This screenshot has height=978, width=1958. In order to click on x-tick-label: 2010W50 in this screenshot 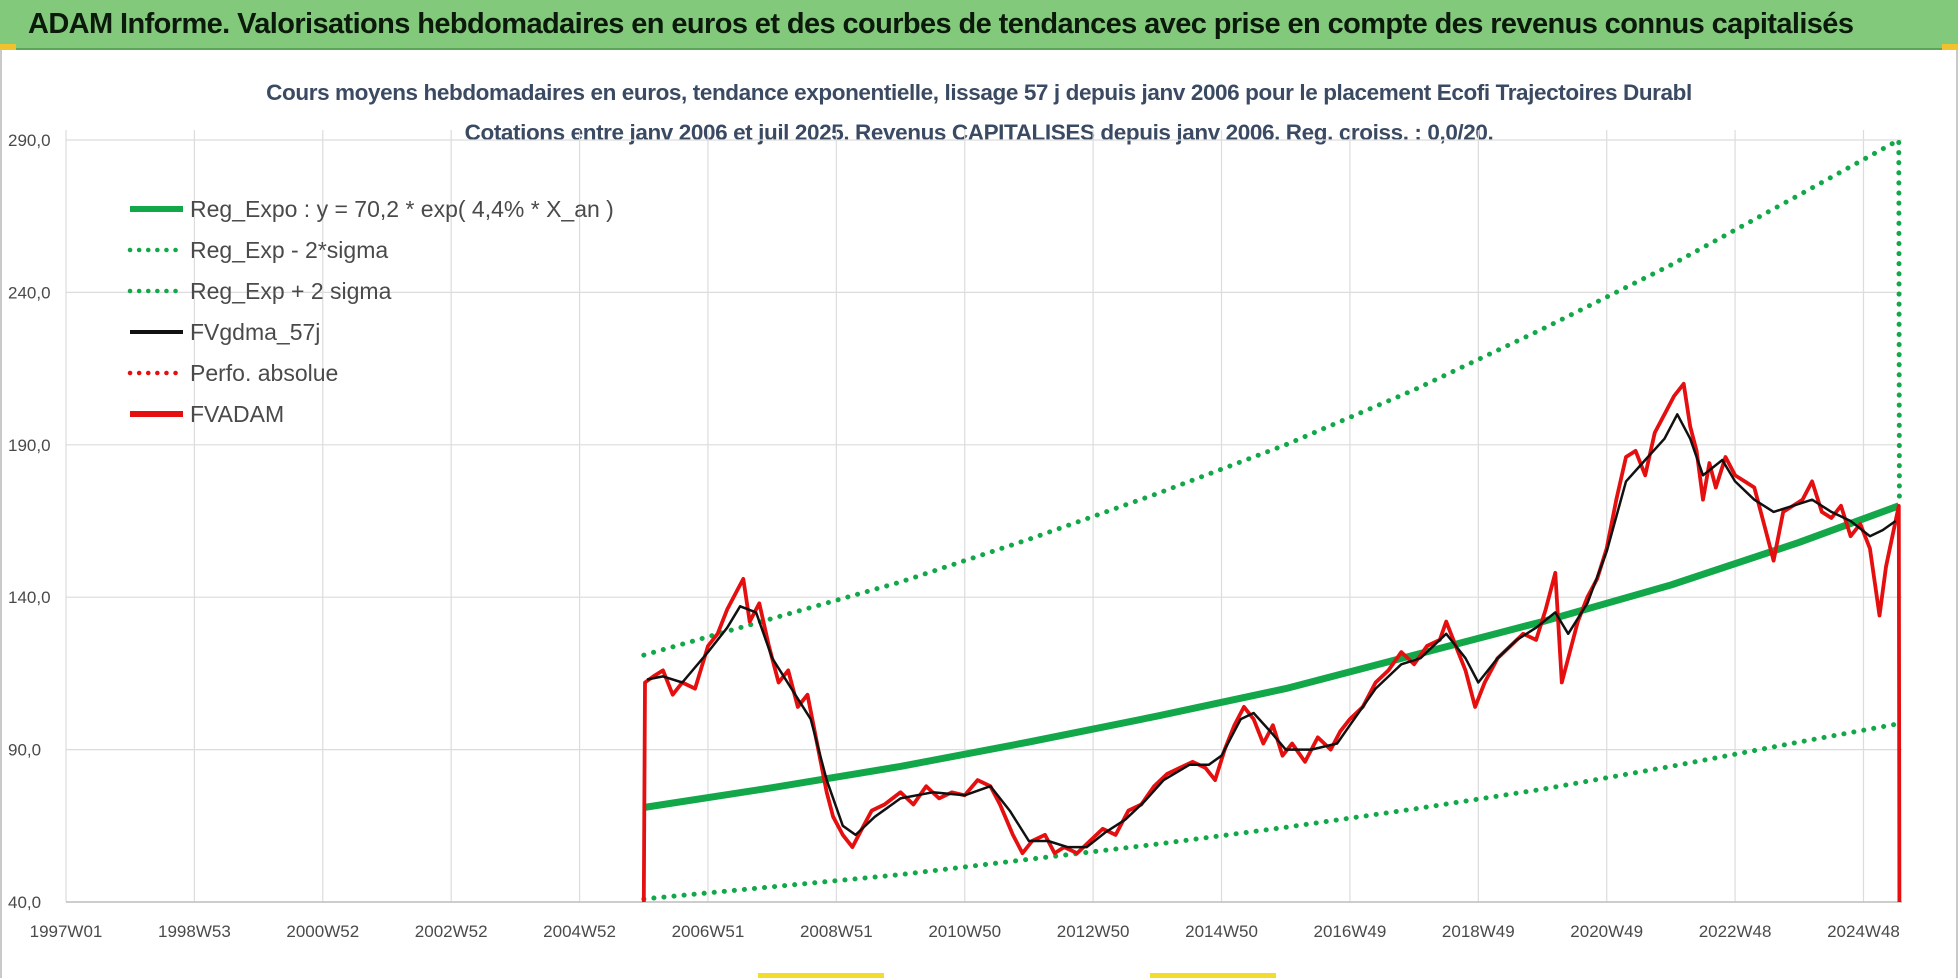, I will do `click(964, 931)`.